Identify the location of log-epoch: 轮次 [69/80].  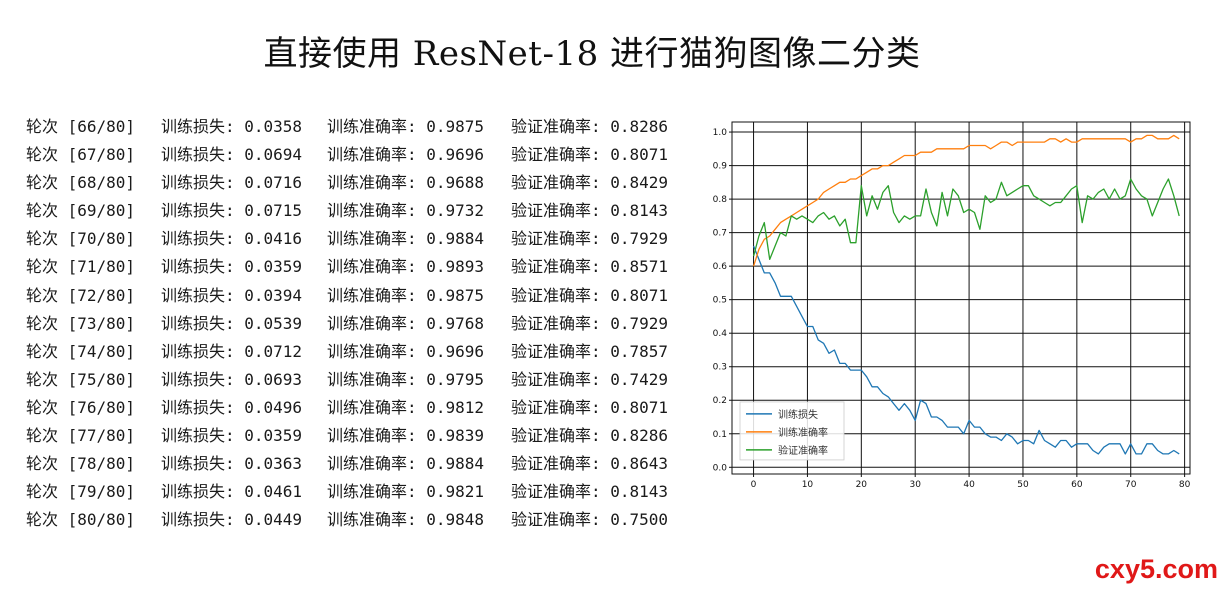
(81, 211).